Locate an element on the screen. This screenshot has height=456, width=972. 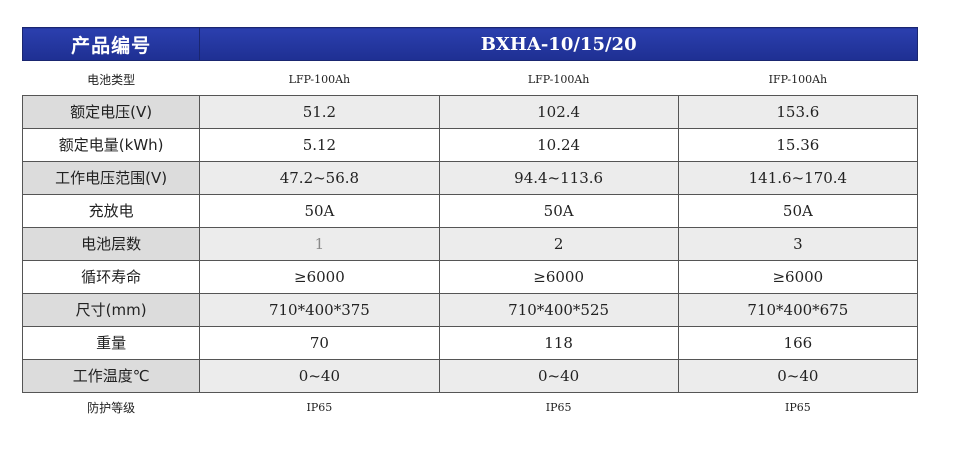
cell-value: 47.2~56.8 is located at coordinates (319, 177).